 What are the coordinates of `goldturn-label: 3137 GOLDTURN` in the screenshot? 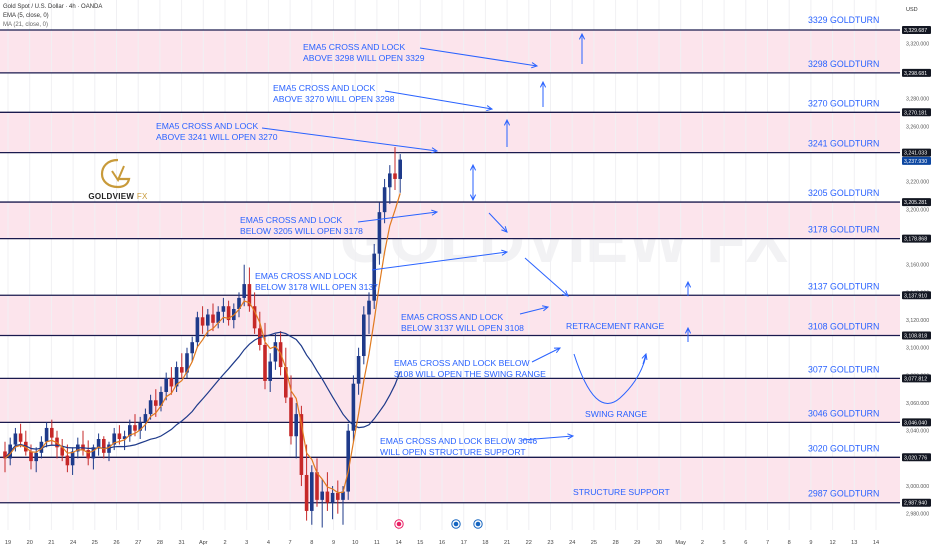 It's located at (843, 286).